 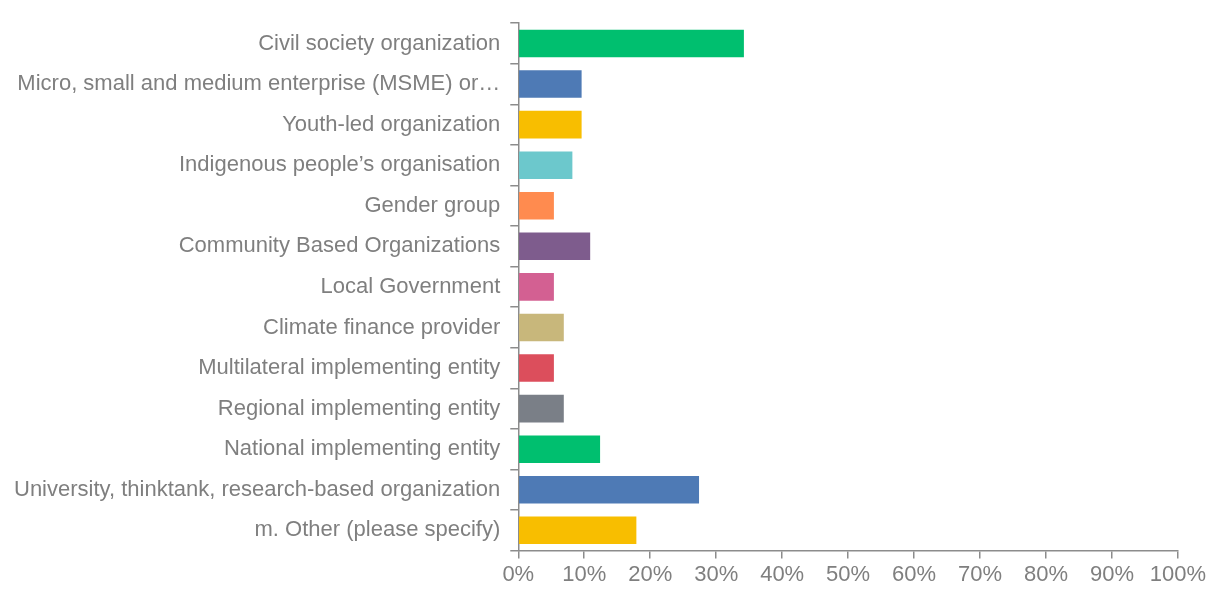 I want to click on x-tick-label: 10%, so click(x=584, y=573).